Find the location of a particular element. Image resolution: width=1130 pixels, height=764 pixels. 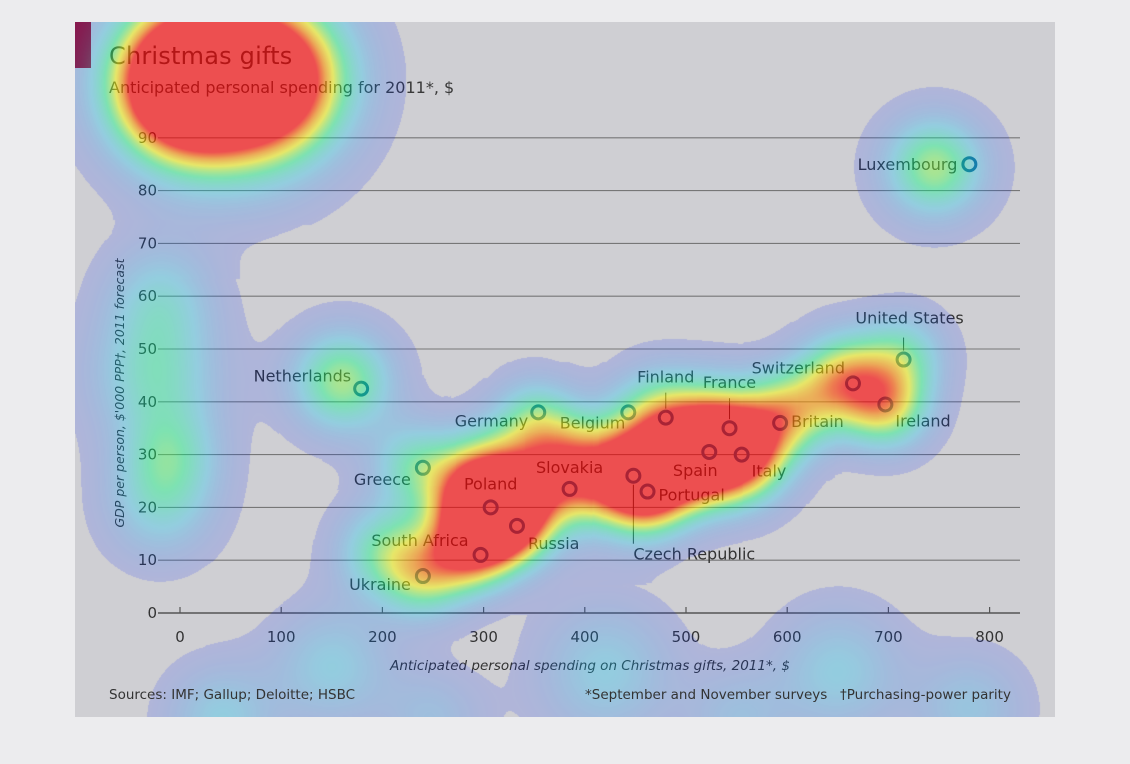

data-point-label: Czech Republic is located at coordinates (694, 554).